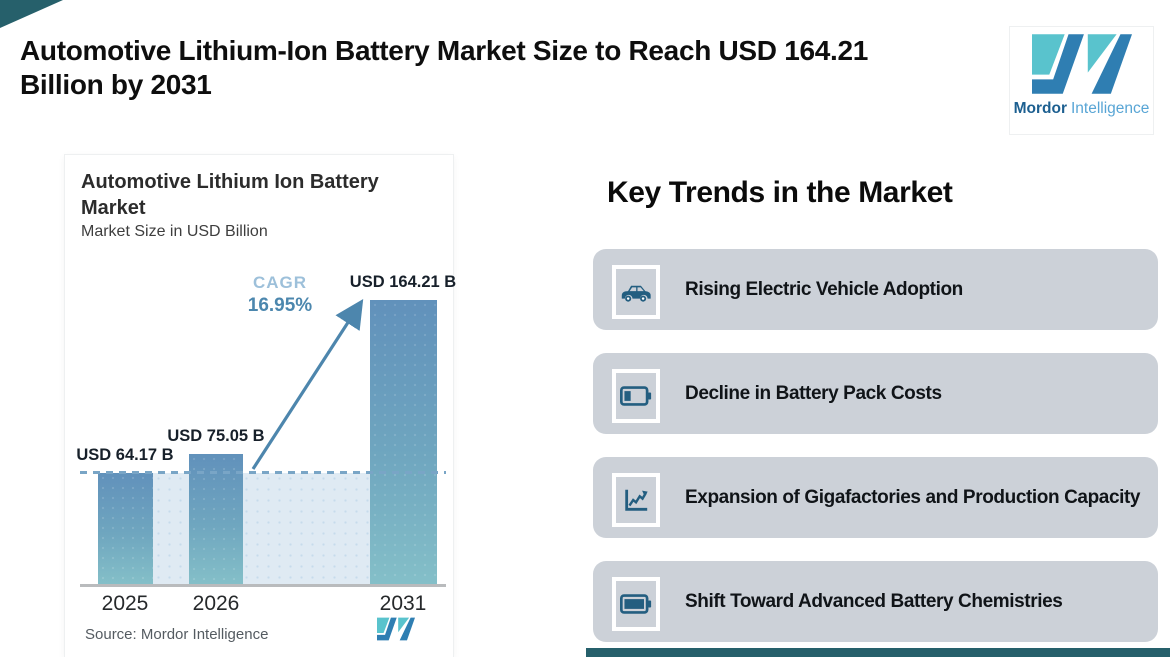 This screenshot has width=1170, height=657. I want to click on cagr-annotation: CAGR 16.95%, so click(280, 295).